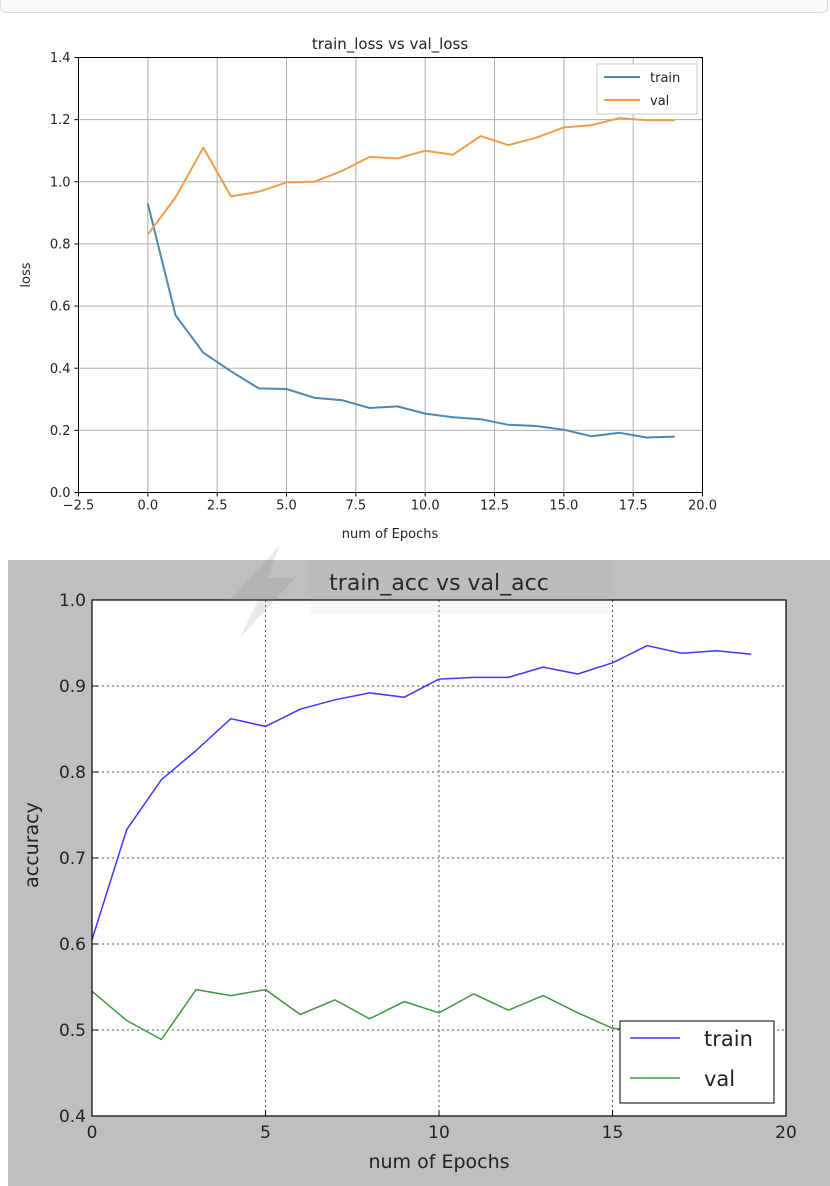 The width and height of the screenshot is (830, 1186). What do you see at coordinates (217, 506) in the screenshot?
I see `x-tick-label: 2.5` at bounding box center [217, 506].